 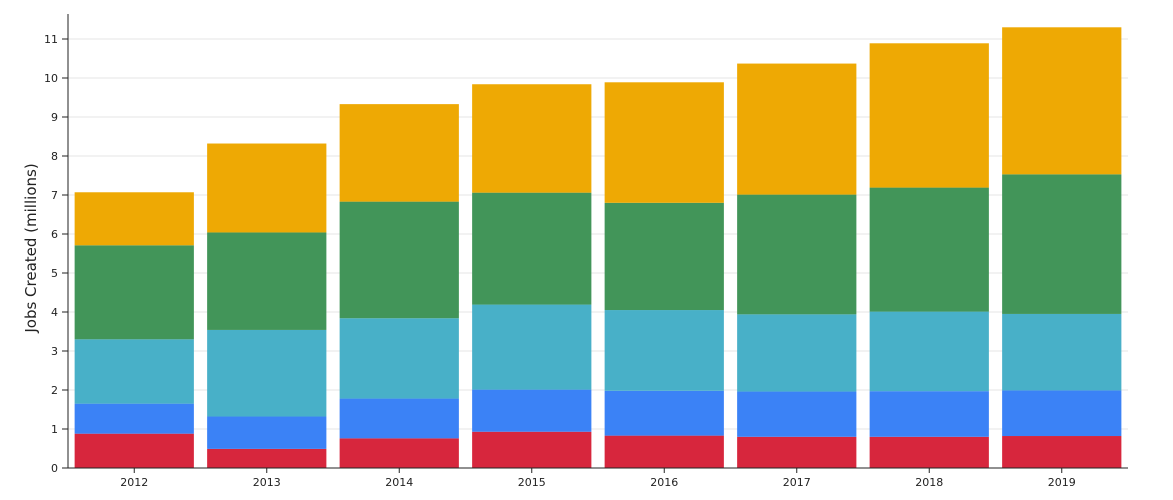 I want to click on x-tick-label: 2018, so click(x=929, y=482).